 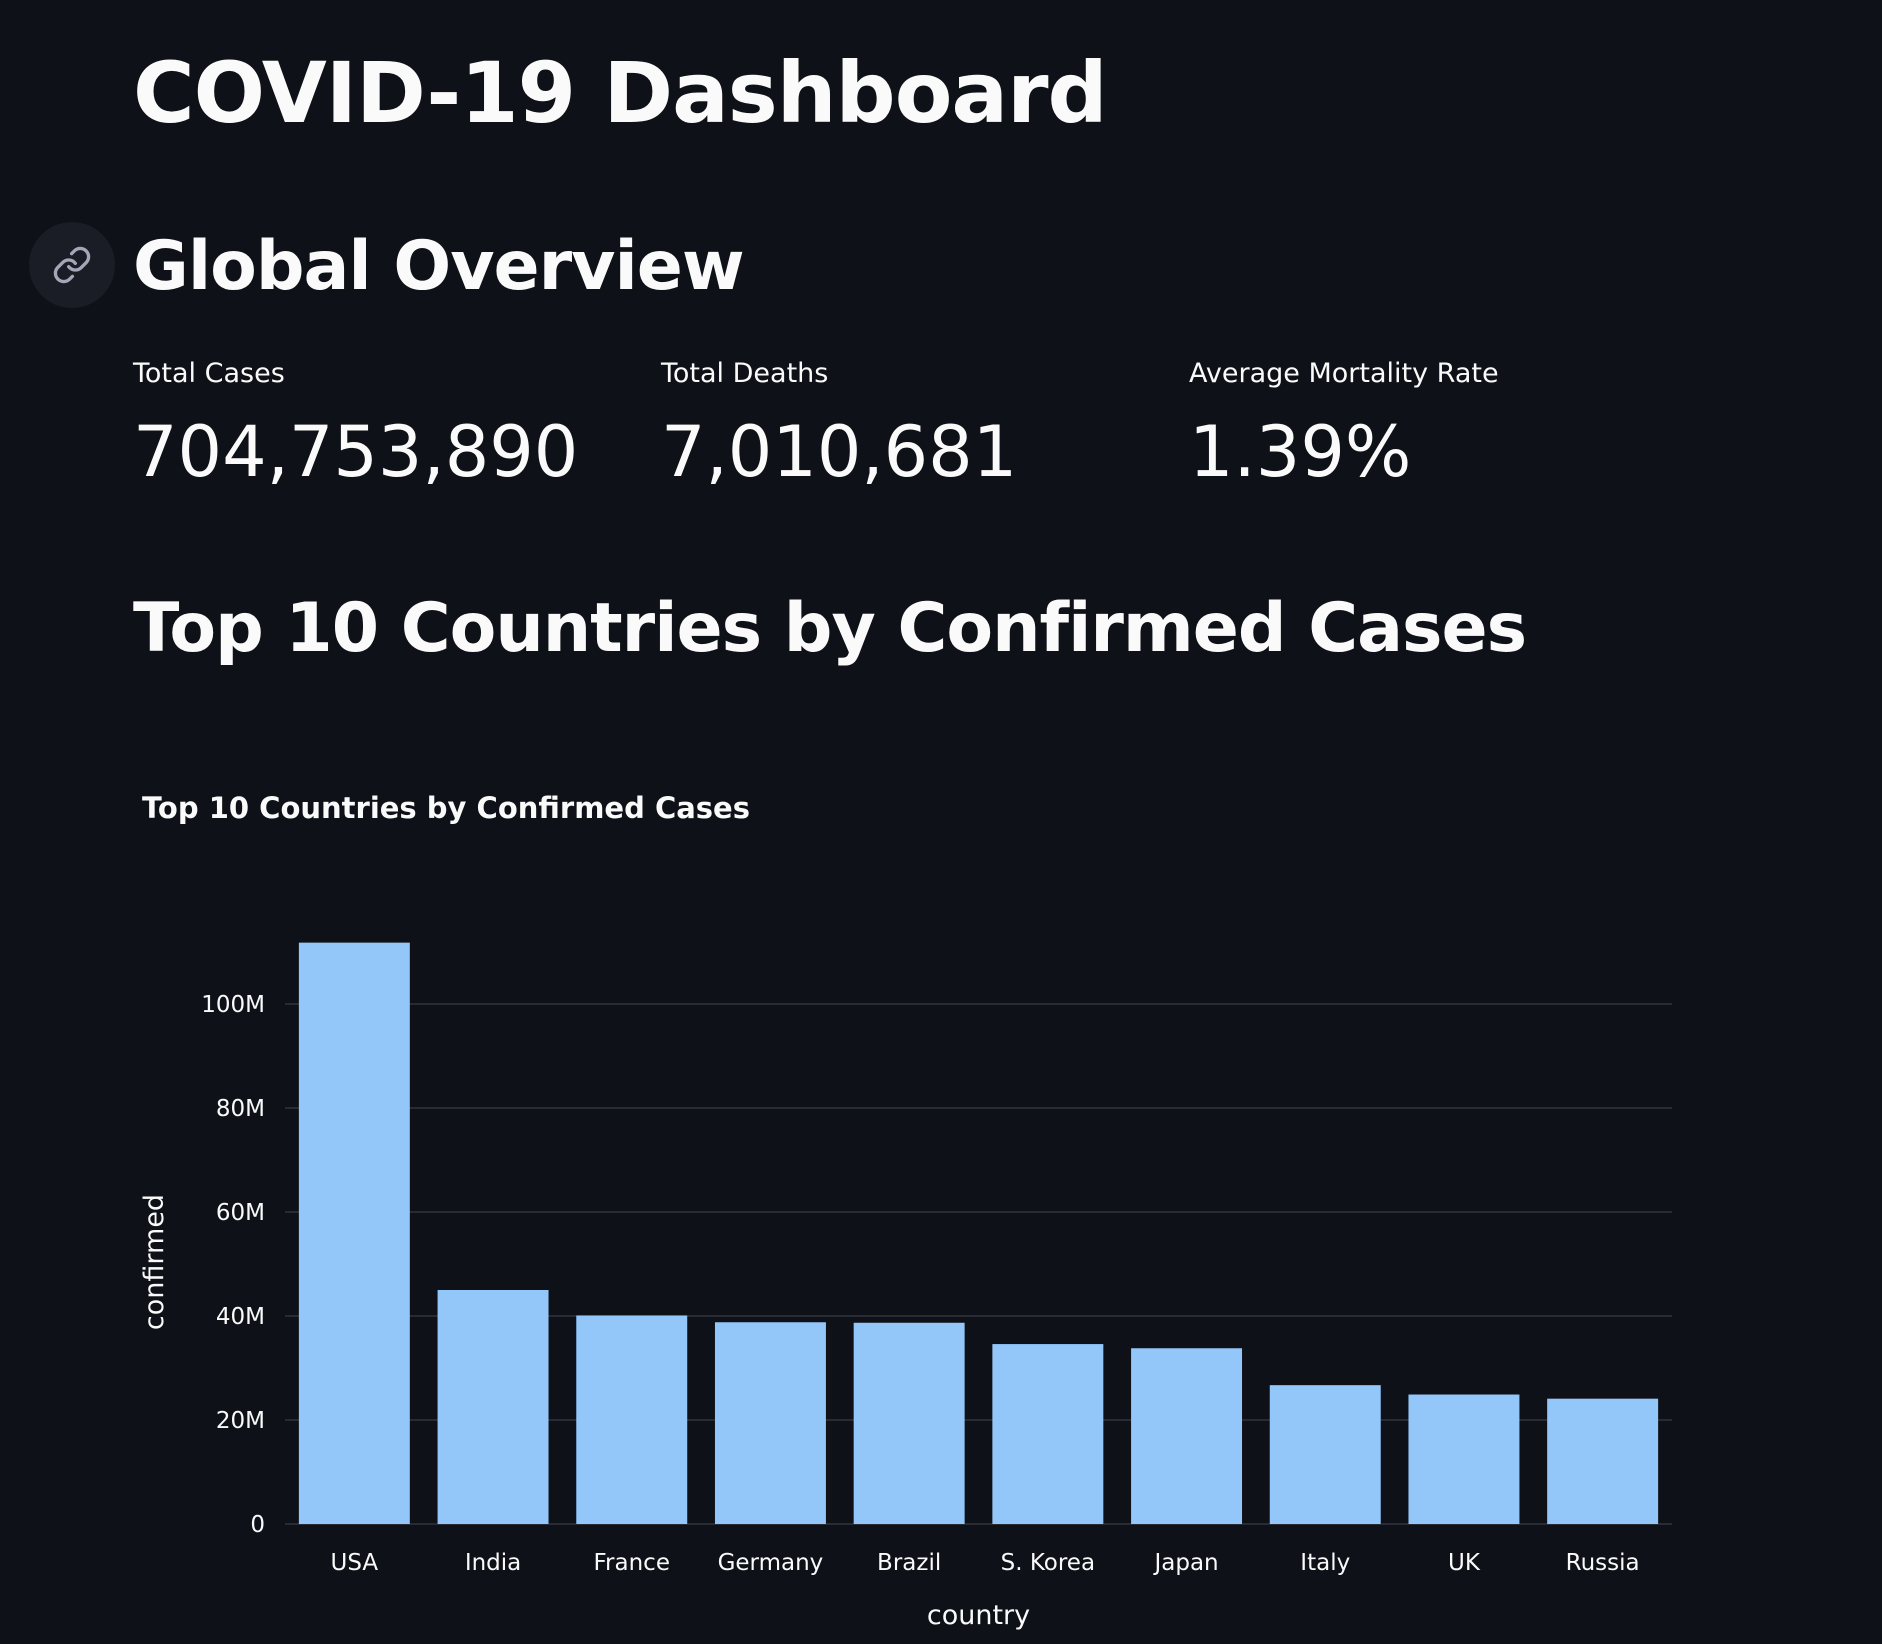 What do you see at coordinates (830, 628) in the screenshot?
I see `top10-heading: Top 10 Countries by Confirmed Cases` at bounding box center [830, 628].